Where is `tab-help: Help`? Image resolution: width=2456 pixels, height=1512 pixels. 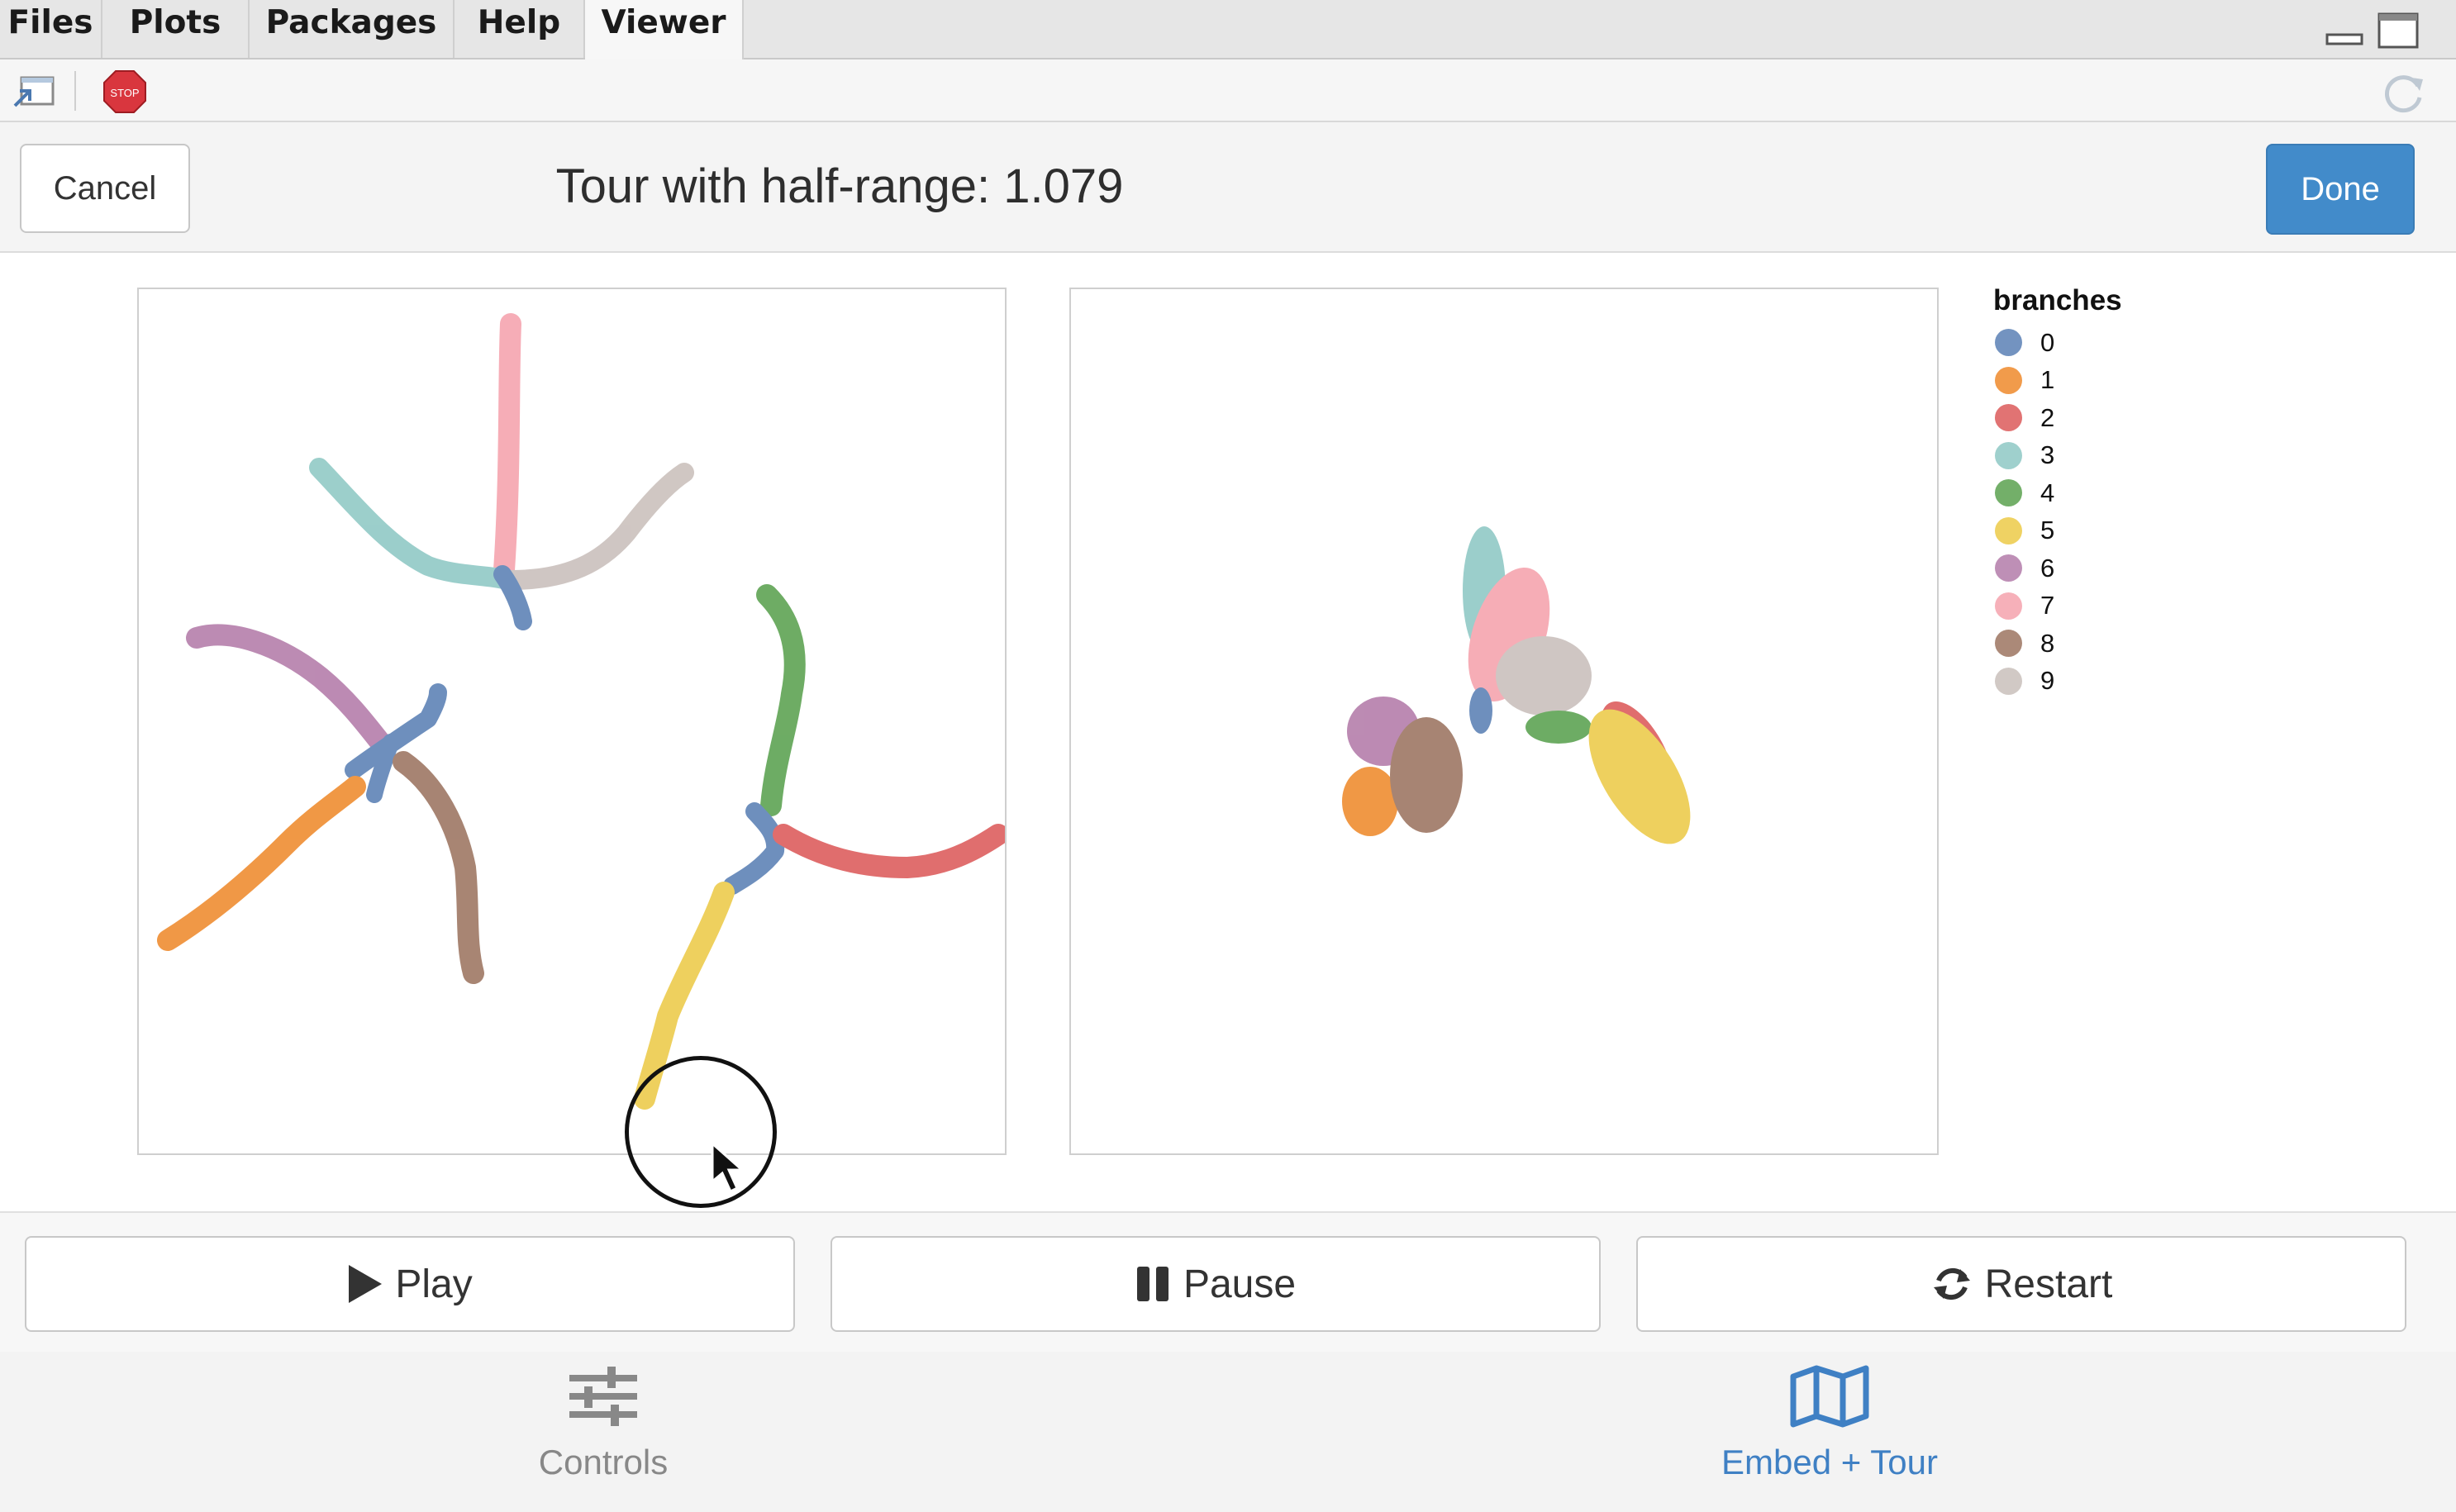 tab-help: Help is located at coordinates (520, 29).